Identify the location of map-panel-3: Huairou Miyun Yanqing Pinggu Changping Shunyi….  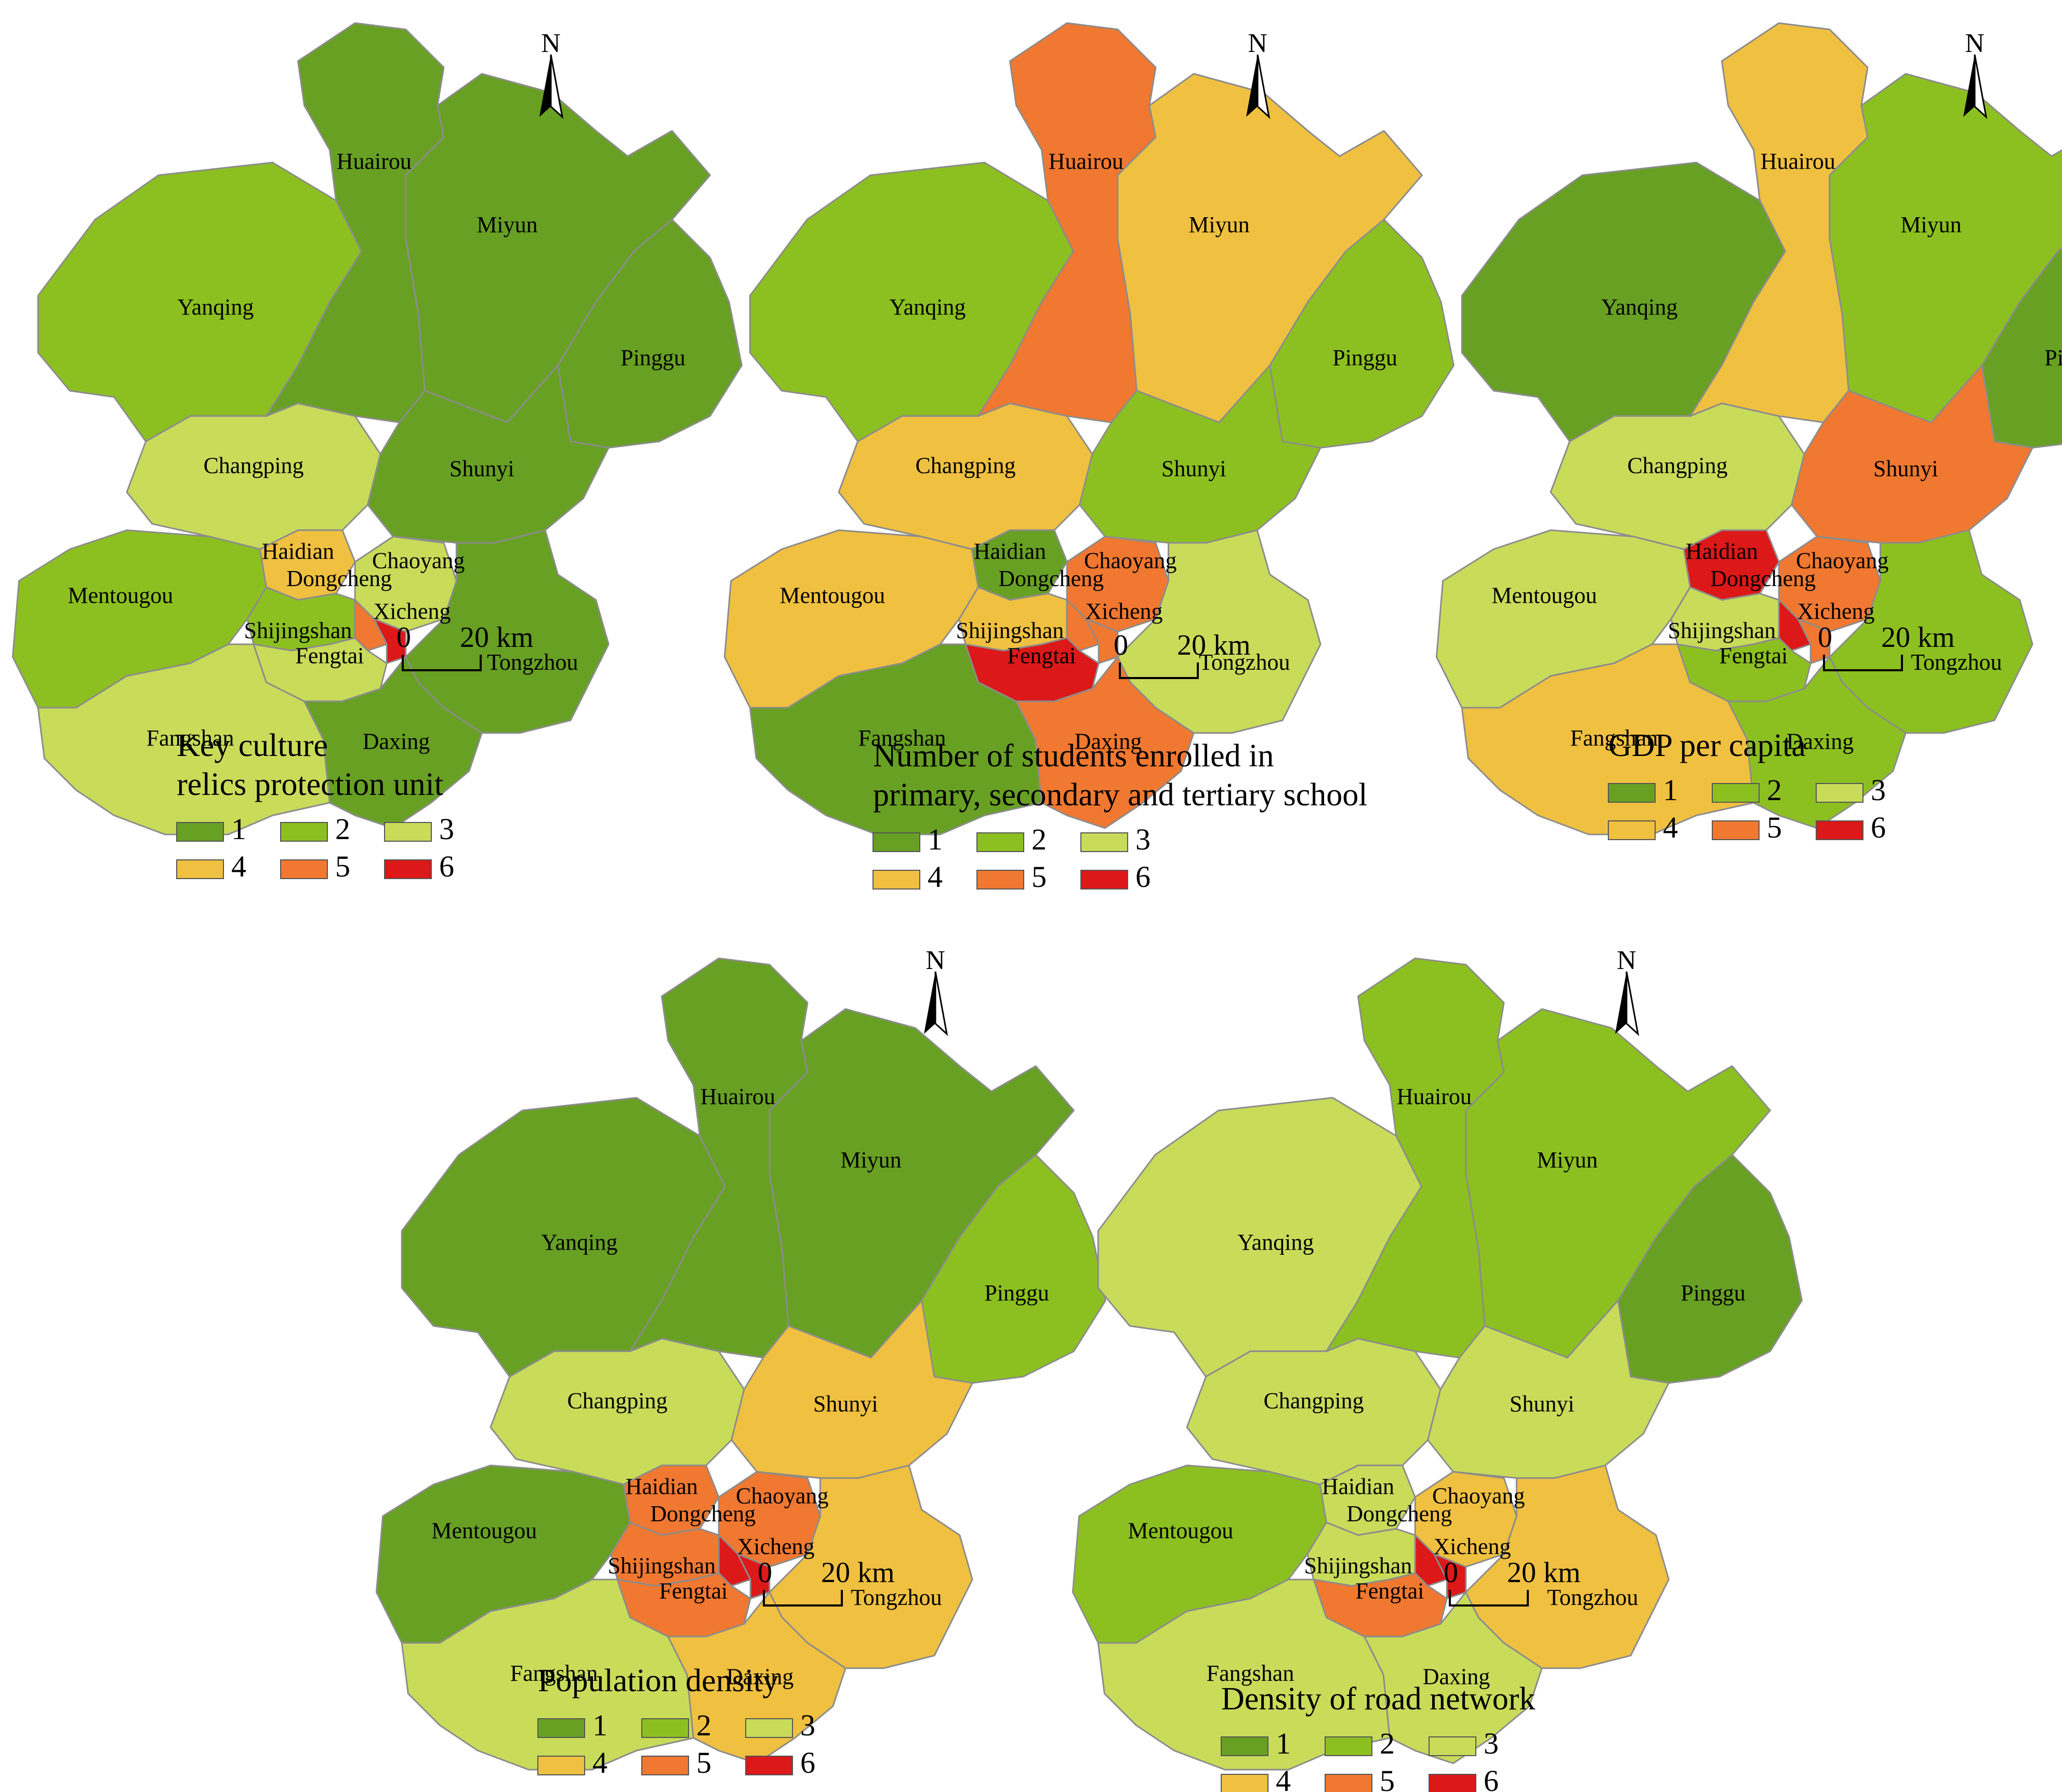
(1748, 433).